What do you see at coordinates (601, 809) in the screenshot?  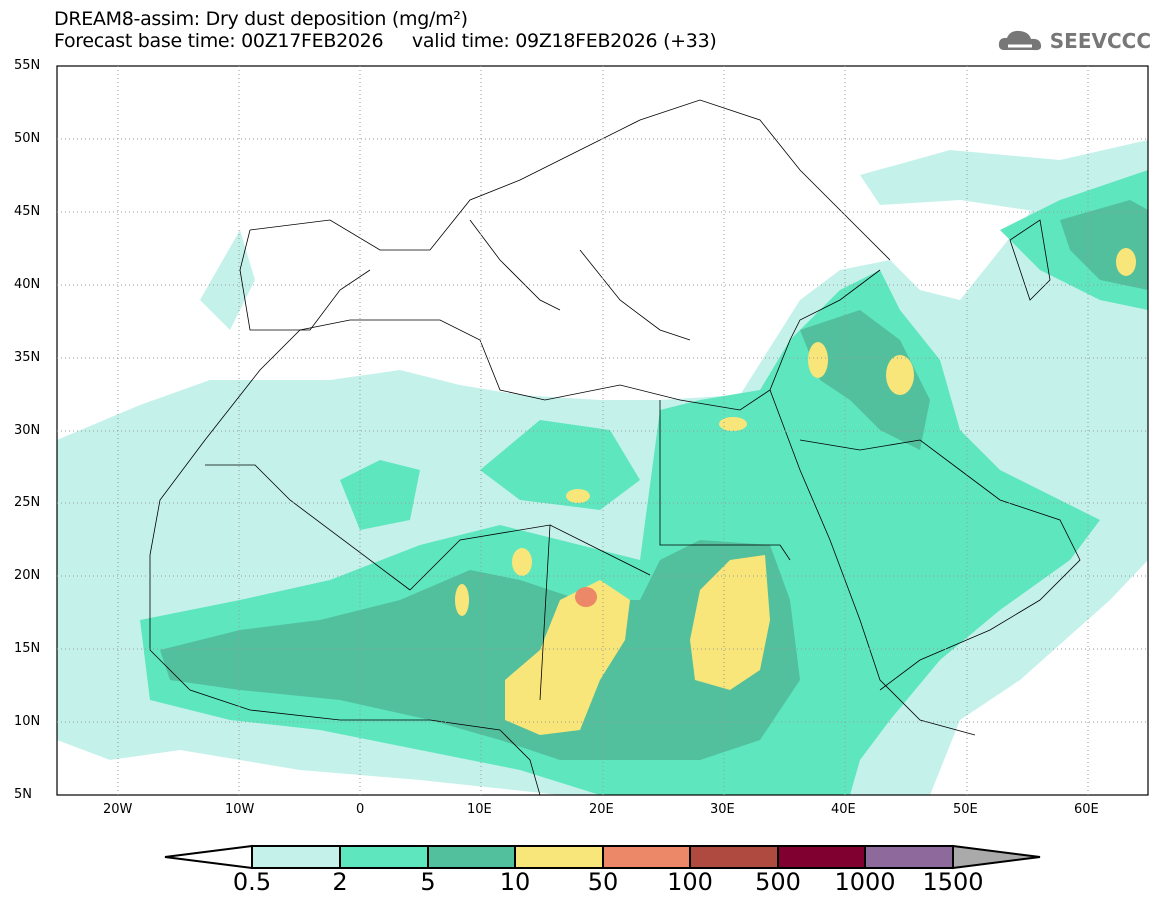 I see `lon-label: 20E` at bounding box center [601, 809].